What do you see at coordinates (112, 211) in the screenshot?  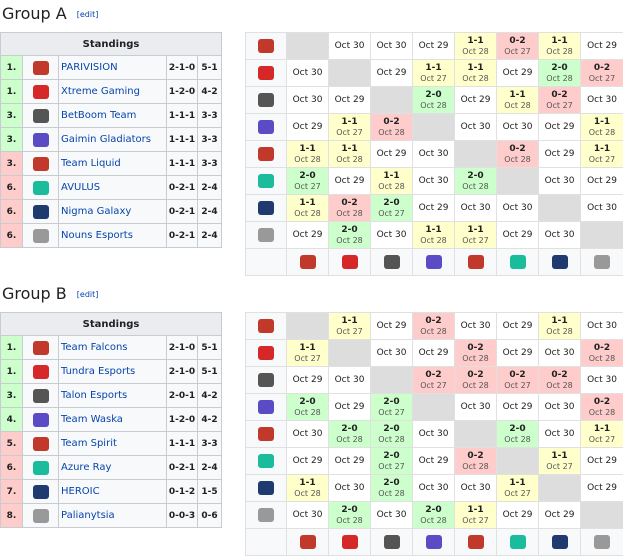 I see `team-name: Nigma Galaxy` at bounding box center [112, 211].